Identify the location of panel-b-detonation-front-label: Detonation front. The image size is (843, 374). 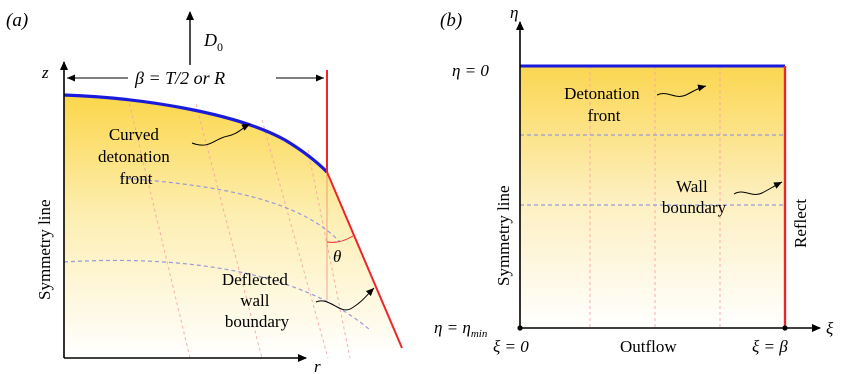
(604, 104).